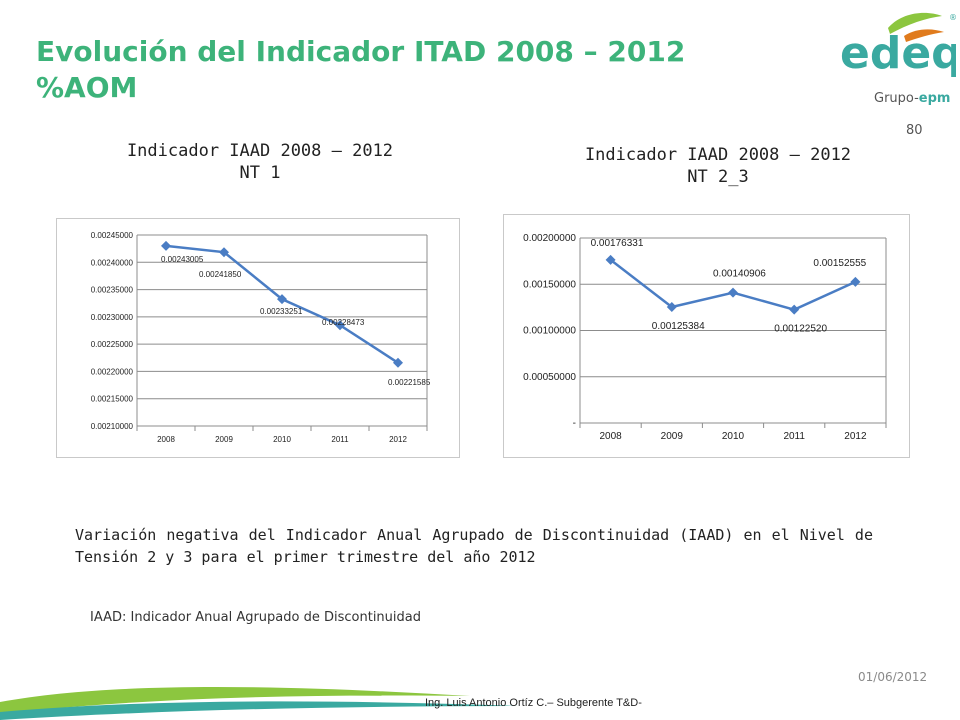 The height and width of the screenshot is (720, 960). Describe the element at coordinates (718, 155) in the screenshot. I see `chart2-title-line1: Indicador IAAD 2008 – 2012` at that location.